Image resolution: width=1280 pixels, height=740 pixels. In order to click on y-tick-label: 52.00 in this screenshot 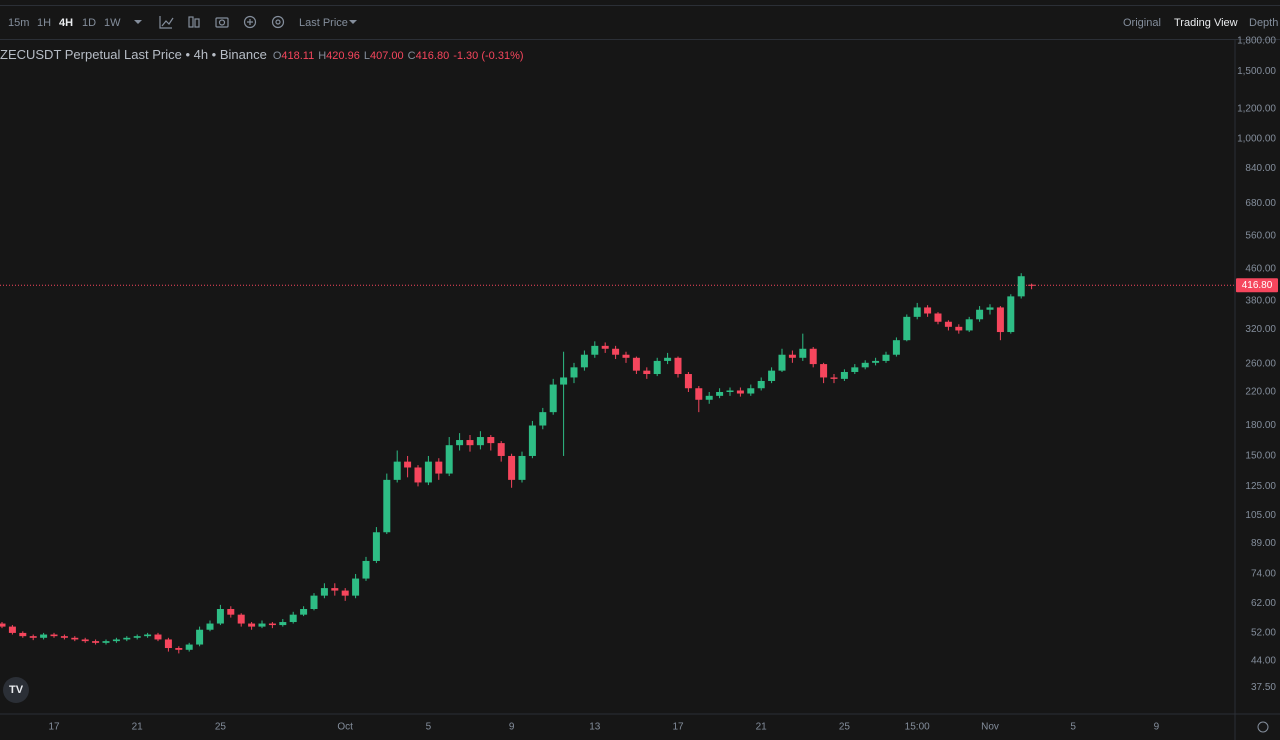, I will do `click(1263, 633)`.